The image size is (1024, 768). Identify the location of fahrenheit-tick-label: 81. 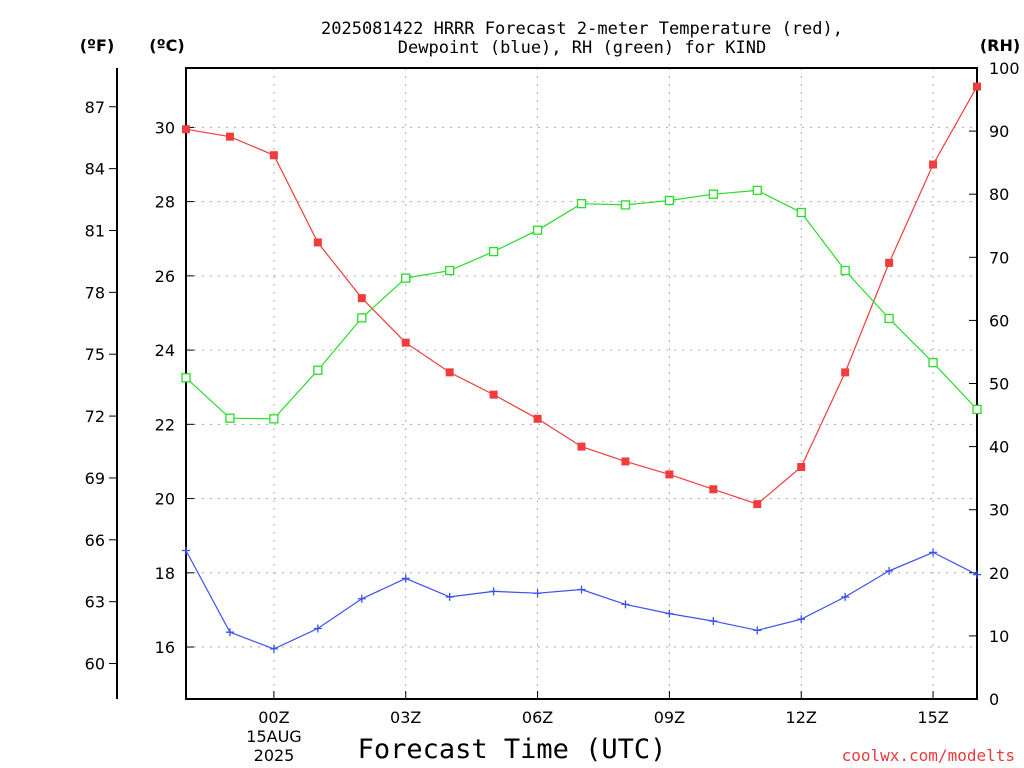
(95, 230).